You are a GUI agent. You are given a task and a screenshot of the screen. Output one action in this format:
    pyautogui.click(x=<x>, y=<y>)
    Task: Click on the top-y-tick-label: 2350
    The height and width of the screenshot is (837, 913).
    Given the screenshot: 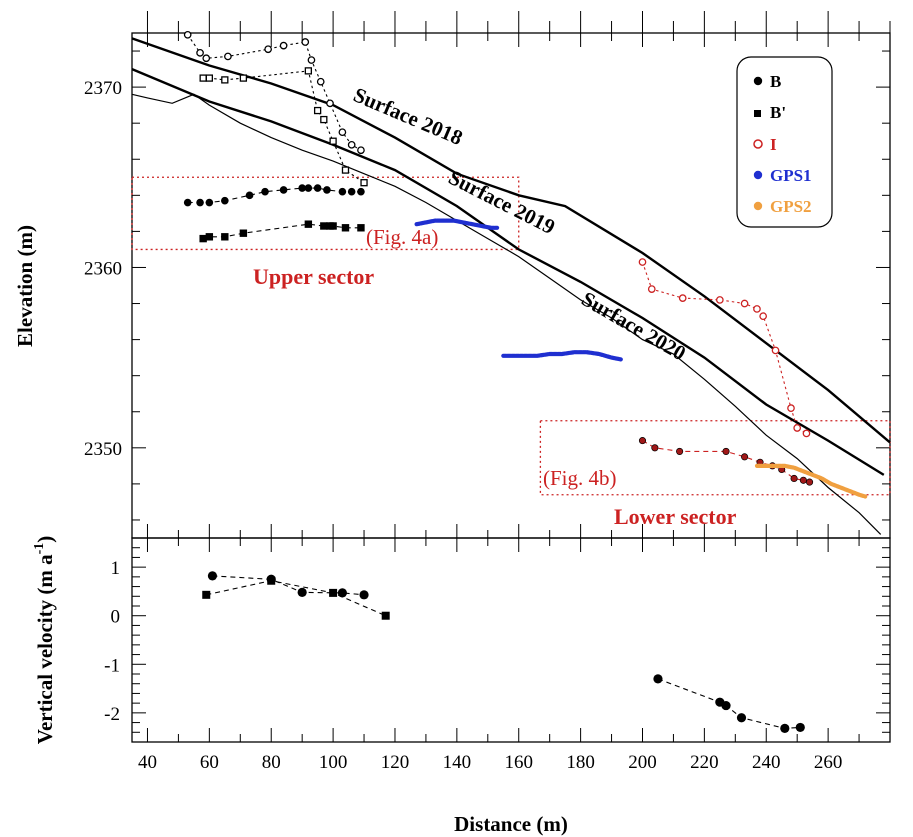 What is the action you would take?
    pyautogui.click(x=103, y=449)
    